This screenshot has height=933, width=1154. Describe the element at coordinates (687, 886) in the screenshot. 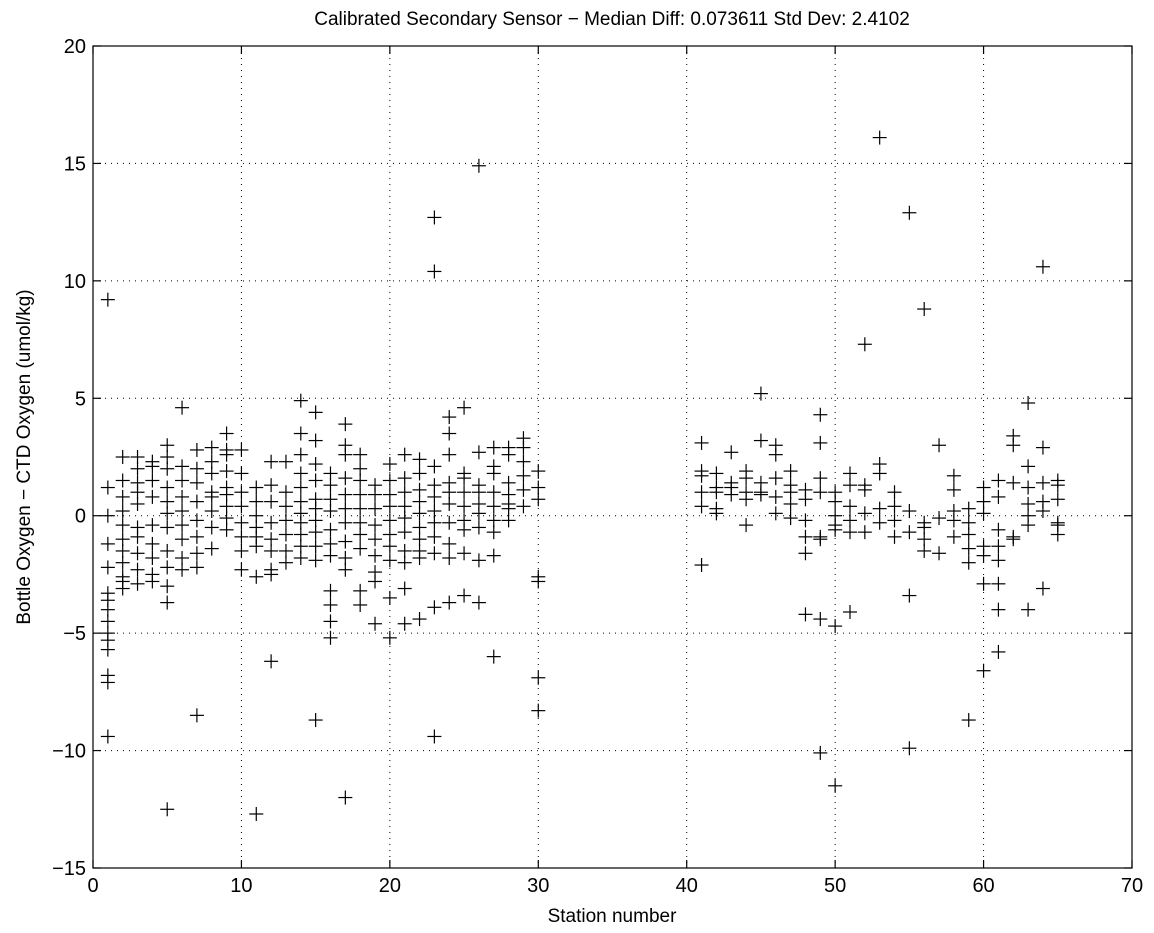

I see `x-tick-label: 40` at that location.